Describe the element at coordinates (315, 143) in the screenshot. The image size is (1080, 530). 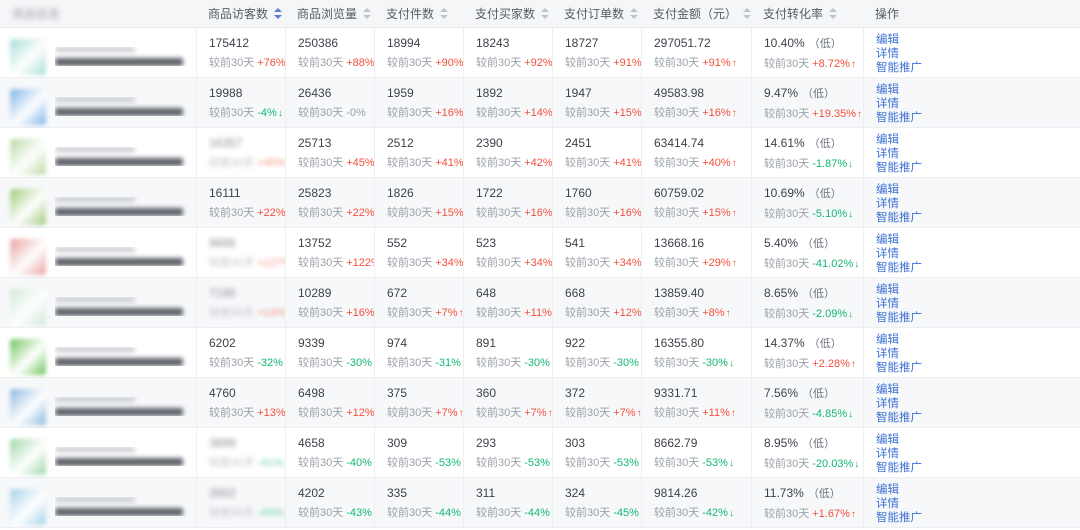
I see `metric-value: 25713` at that location.